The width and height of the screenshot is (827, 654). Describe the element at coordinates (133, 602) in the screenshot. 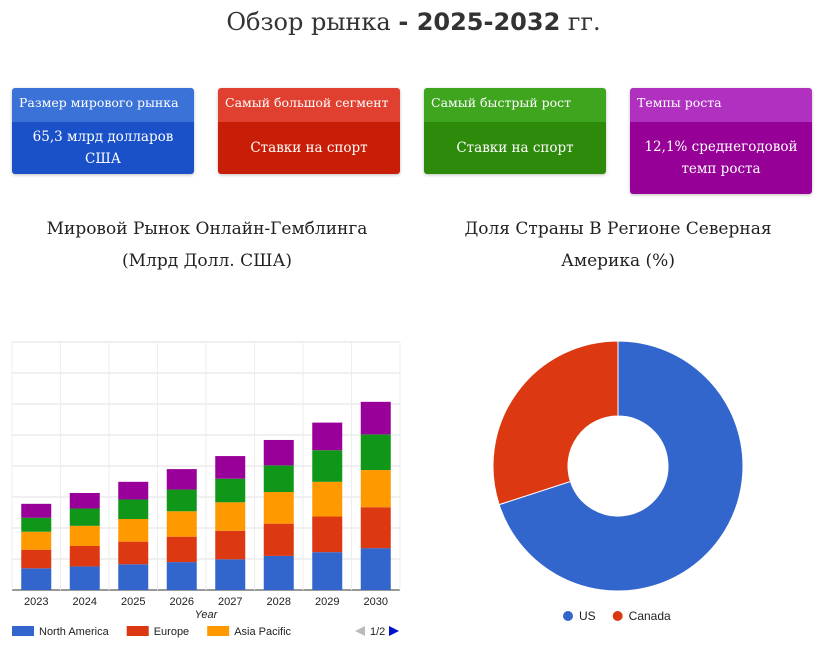

I see `x-tick-label: 2025` at that location.